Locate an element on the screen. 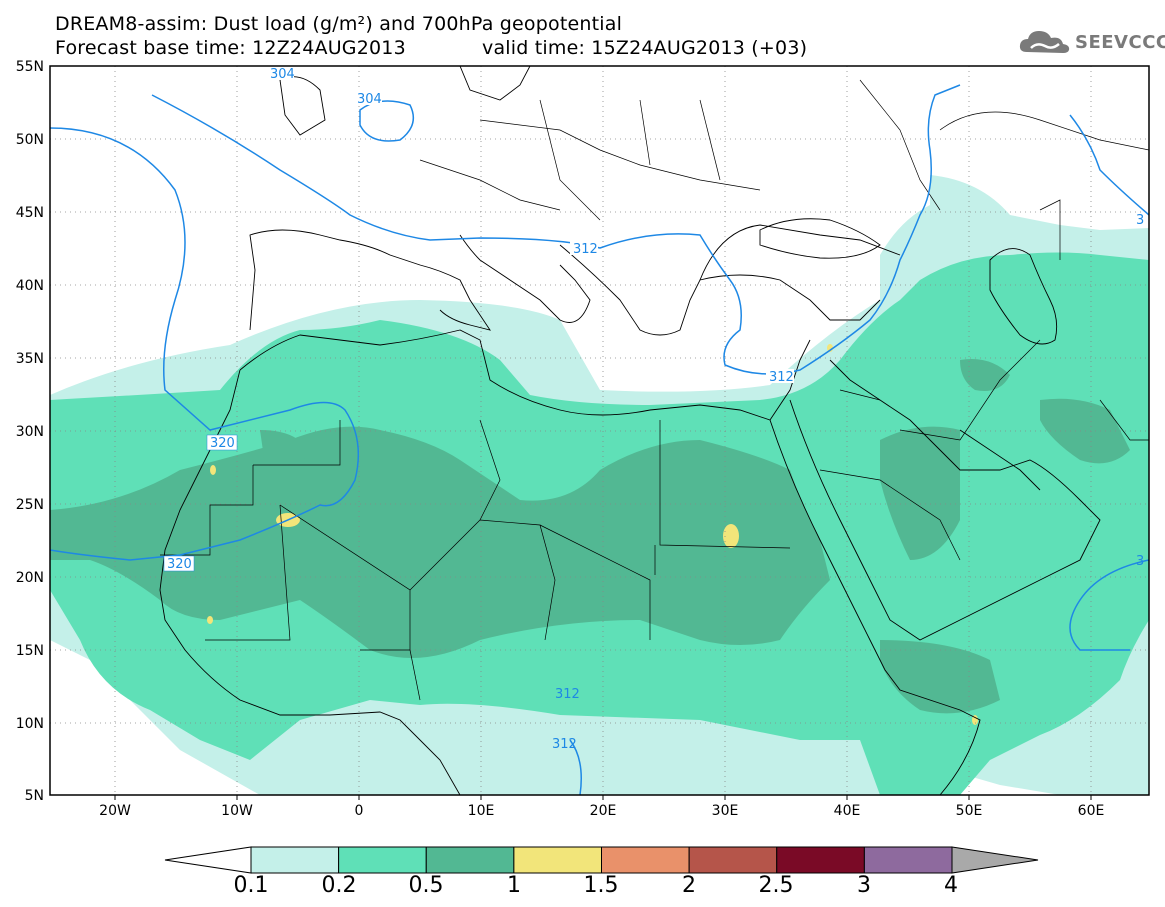 This screenshot has width=1165, height=907. lon-label: 40E is located at coordinates (847, 811).